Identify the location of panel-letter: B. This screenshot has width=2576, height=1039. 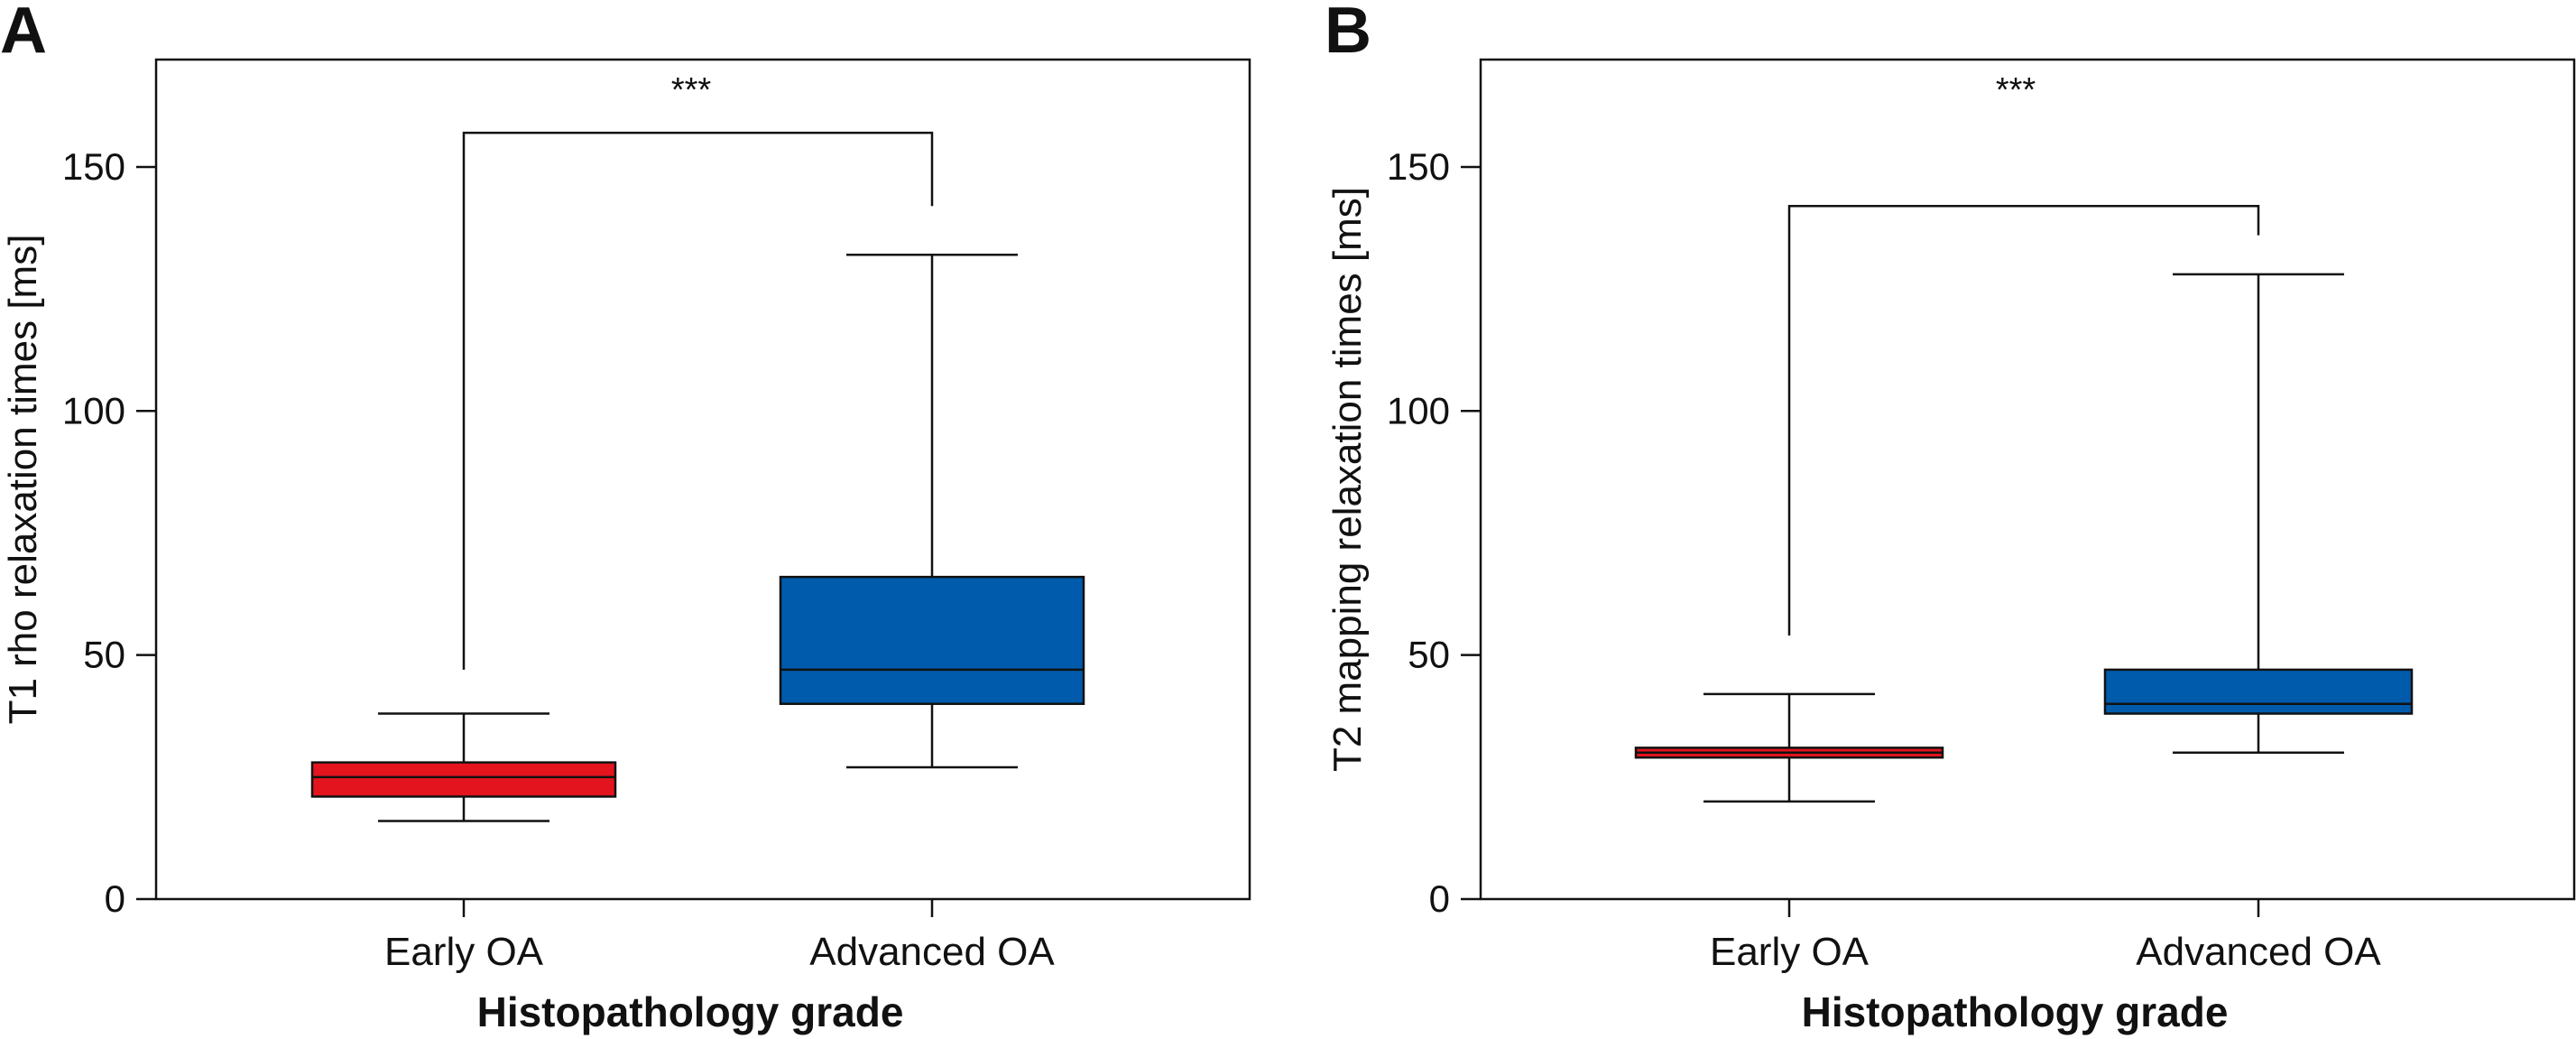
(1348, 33).